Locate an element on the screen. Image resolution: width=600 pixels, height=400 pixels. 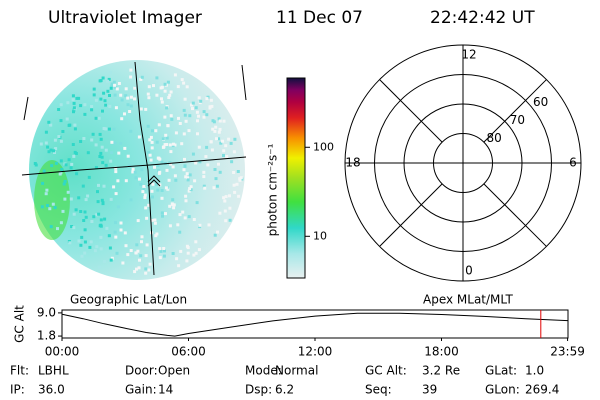
map-grid is located at coordinates (144, 168).